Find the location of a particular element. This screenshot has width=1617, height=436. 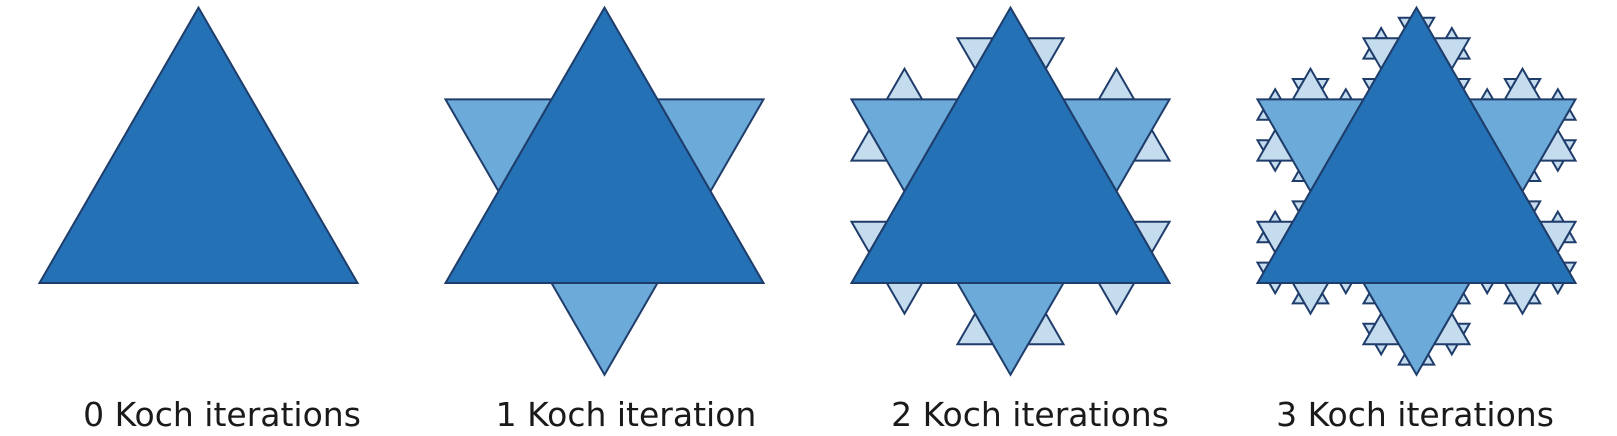

koch-panel-0-iterations is located at coordinates (198, 144).